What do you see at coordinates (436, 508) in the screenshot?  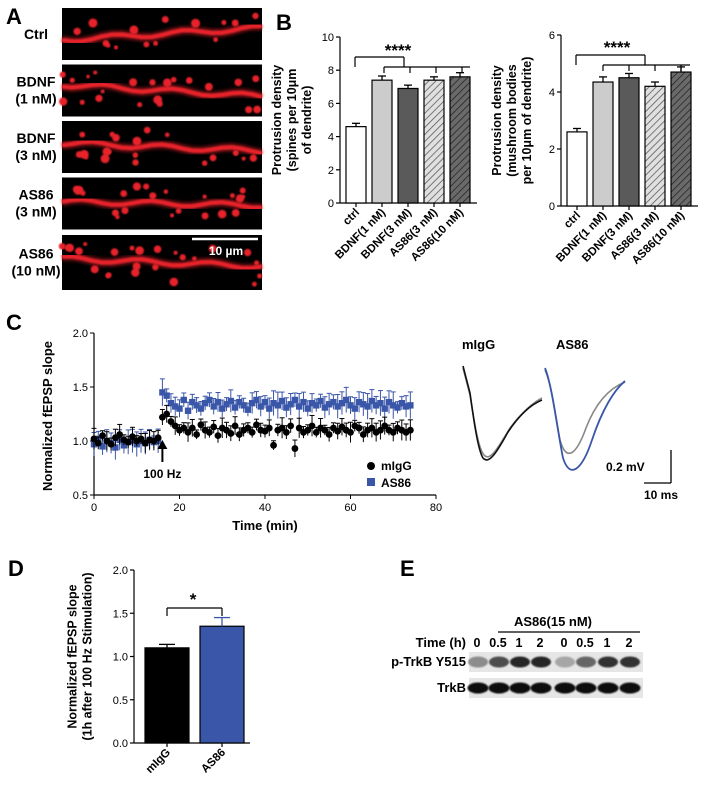 I see `x-tick-label-4: 80` at bounding box center [436, 508].